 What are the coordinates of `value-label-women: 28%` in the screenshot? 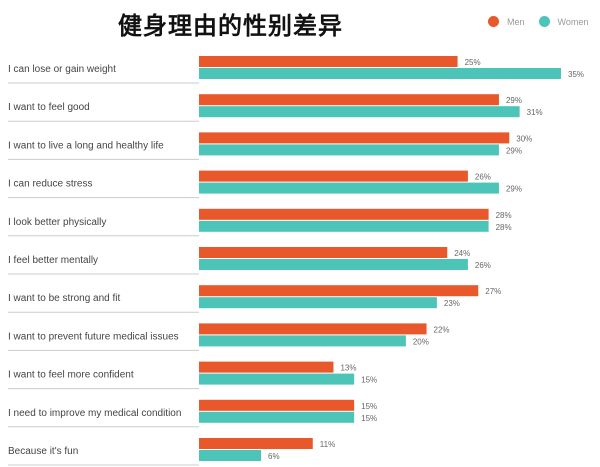 It's located at (504, 227).